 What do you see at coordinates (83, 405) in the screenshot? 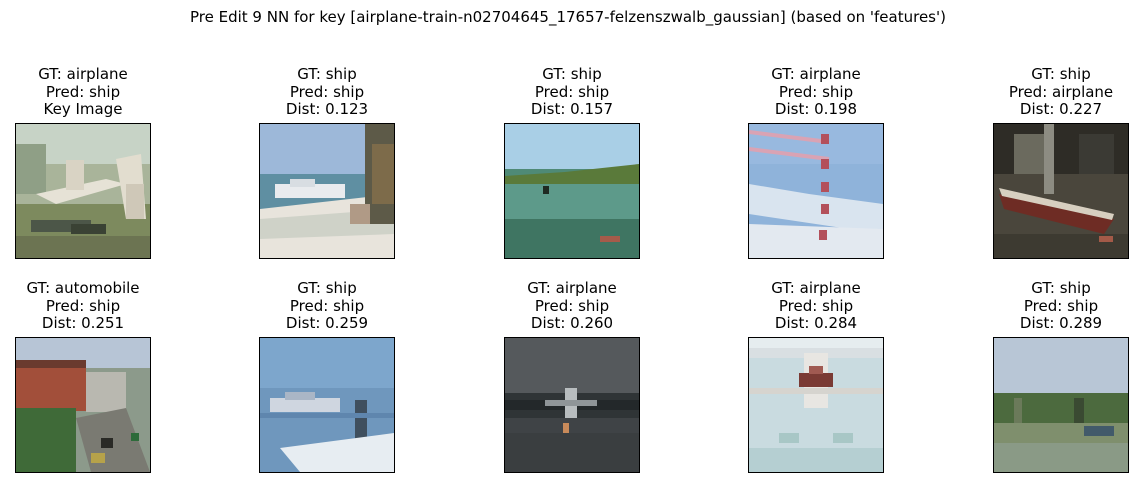
I see `neighbor-image-town-street` at bounding box center [83, 405].